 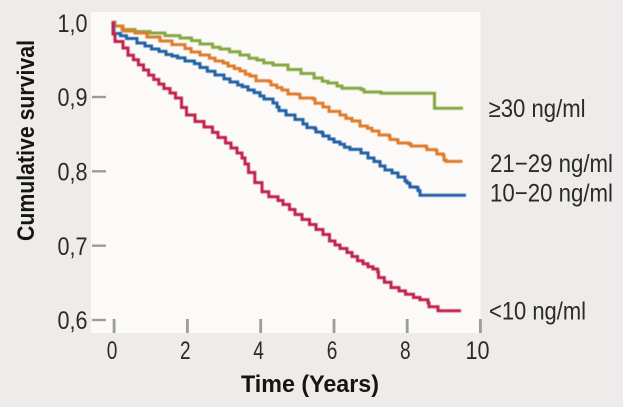 What do you see at coordinates (73, 321) in the screenshot?
I see `svg-text: 0,6` at bounding box center [73, 321].